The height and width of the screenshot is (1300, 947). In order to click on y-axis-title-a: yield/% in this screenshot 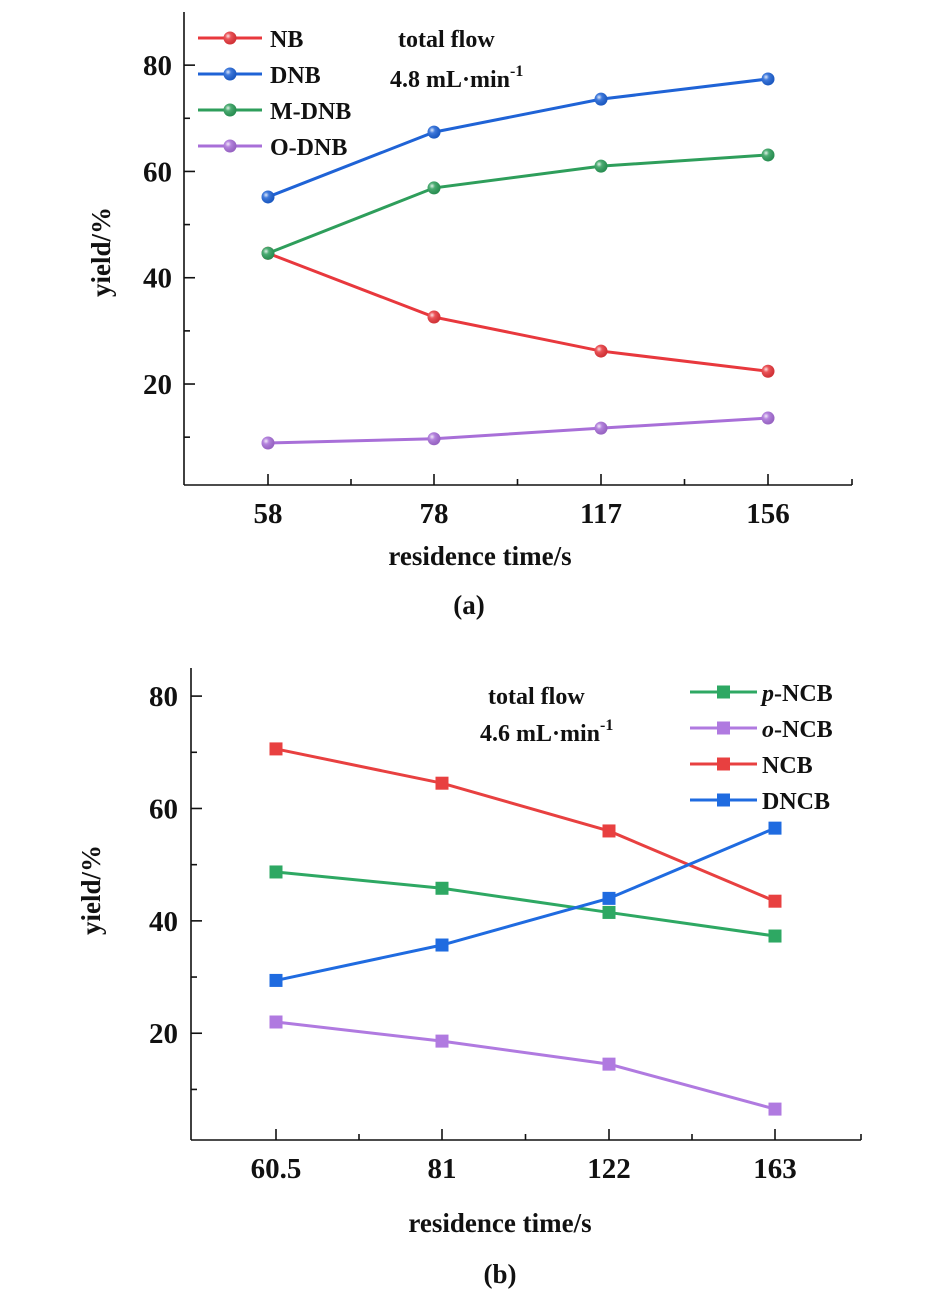, I will do `click(101, 252)`.